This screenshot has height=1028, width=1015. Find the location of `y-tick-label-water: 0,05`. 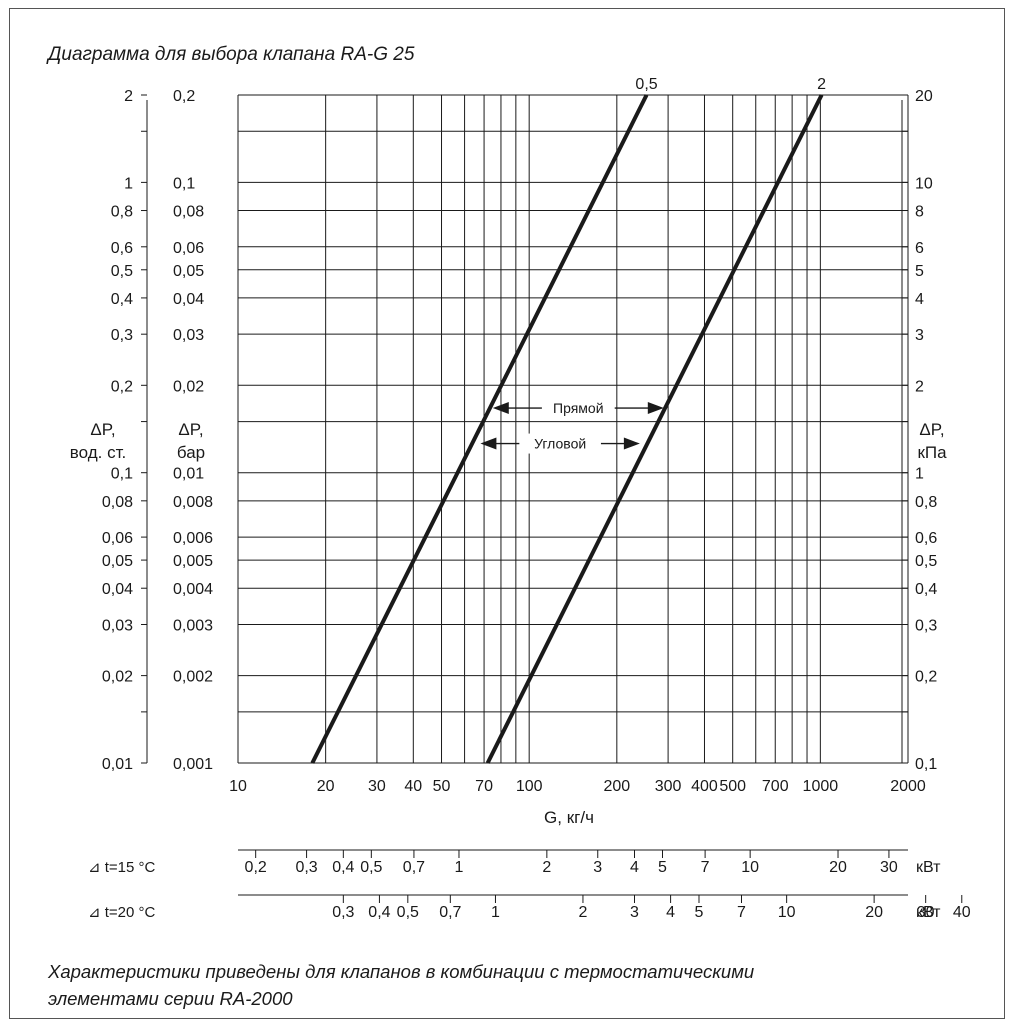

y-tick-label-water: 0,05 is located at coordinates (117, 561).